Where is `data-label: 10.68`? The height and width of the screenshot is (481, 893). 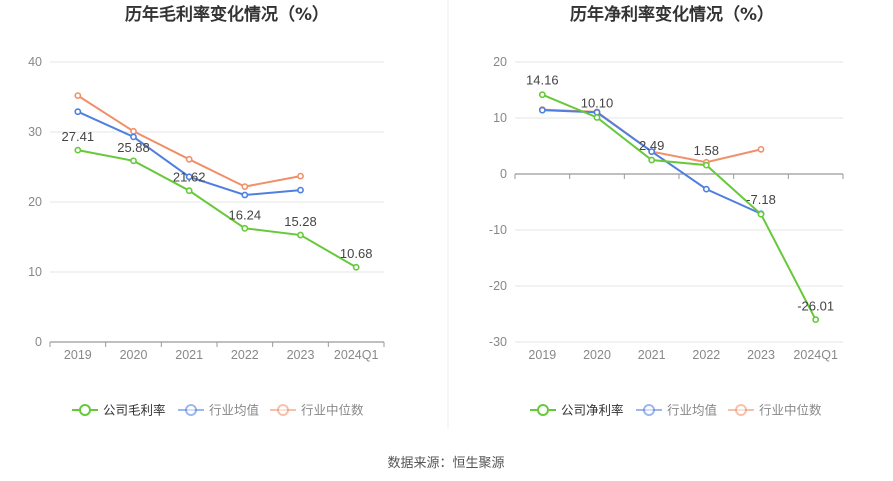 data-label: 10.68 is located at coordinates (356, 253).